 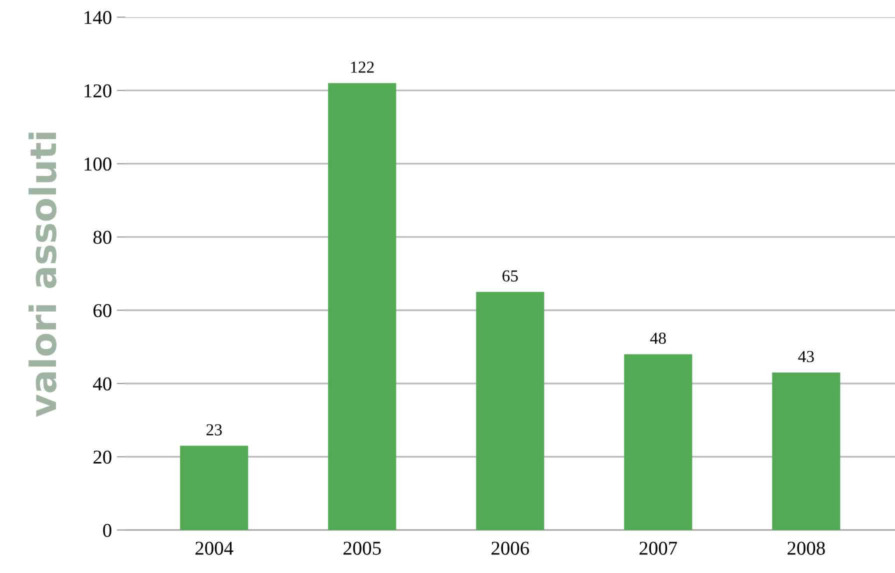 What do you see at coordinates (510, 276) in the screenshot?
I see `data-label: 65` at bounding box center [510, 276].